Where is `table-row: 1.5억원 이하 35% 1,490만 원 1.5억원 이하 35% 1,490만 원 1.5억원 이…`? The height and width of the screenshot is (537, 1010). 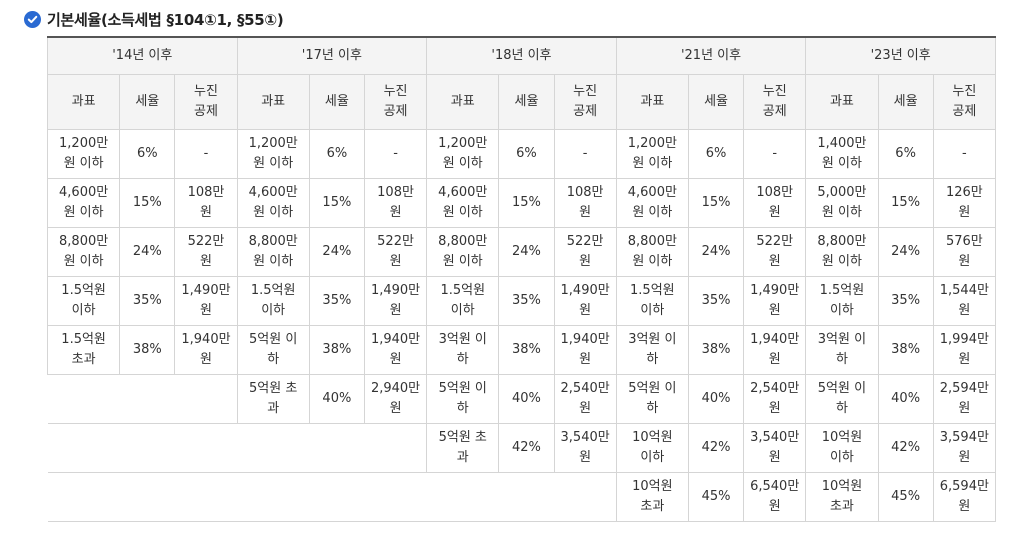 table-row: 1.5억원 이하 35% 1,490만 원 1.5억원 이하 35% 1,490만 원 1.5억원 이… is located at coordinates (521, 301).